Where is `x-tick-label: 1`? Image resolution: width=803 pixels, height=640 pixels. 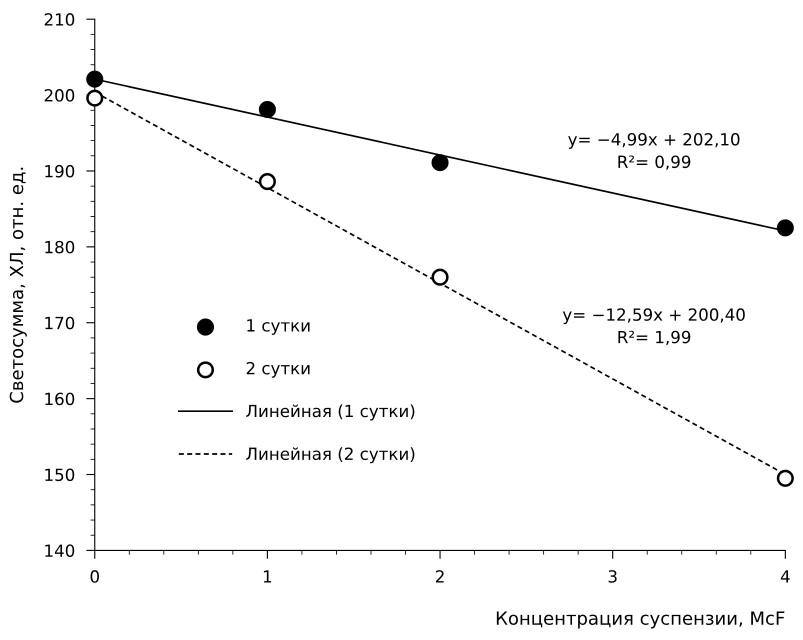 x-tick-label: 1 is located at coordinates (268, 576).